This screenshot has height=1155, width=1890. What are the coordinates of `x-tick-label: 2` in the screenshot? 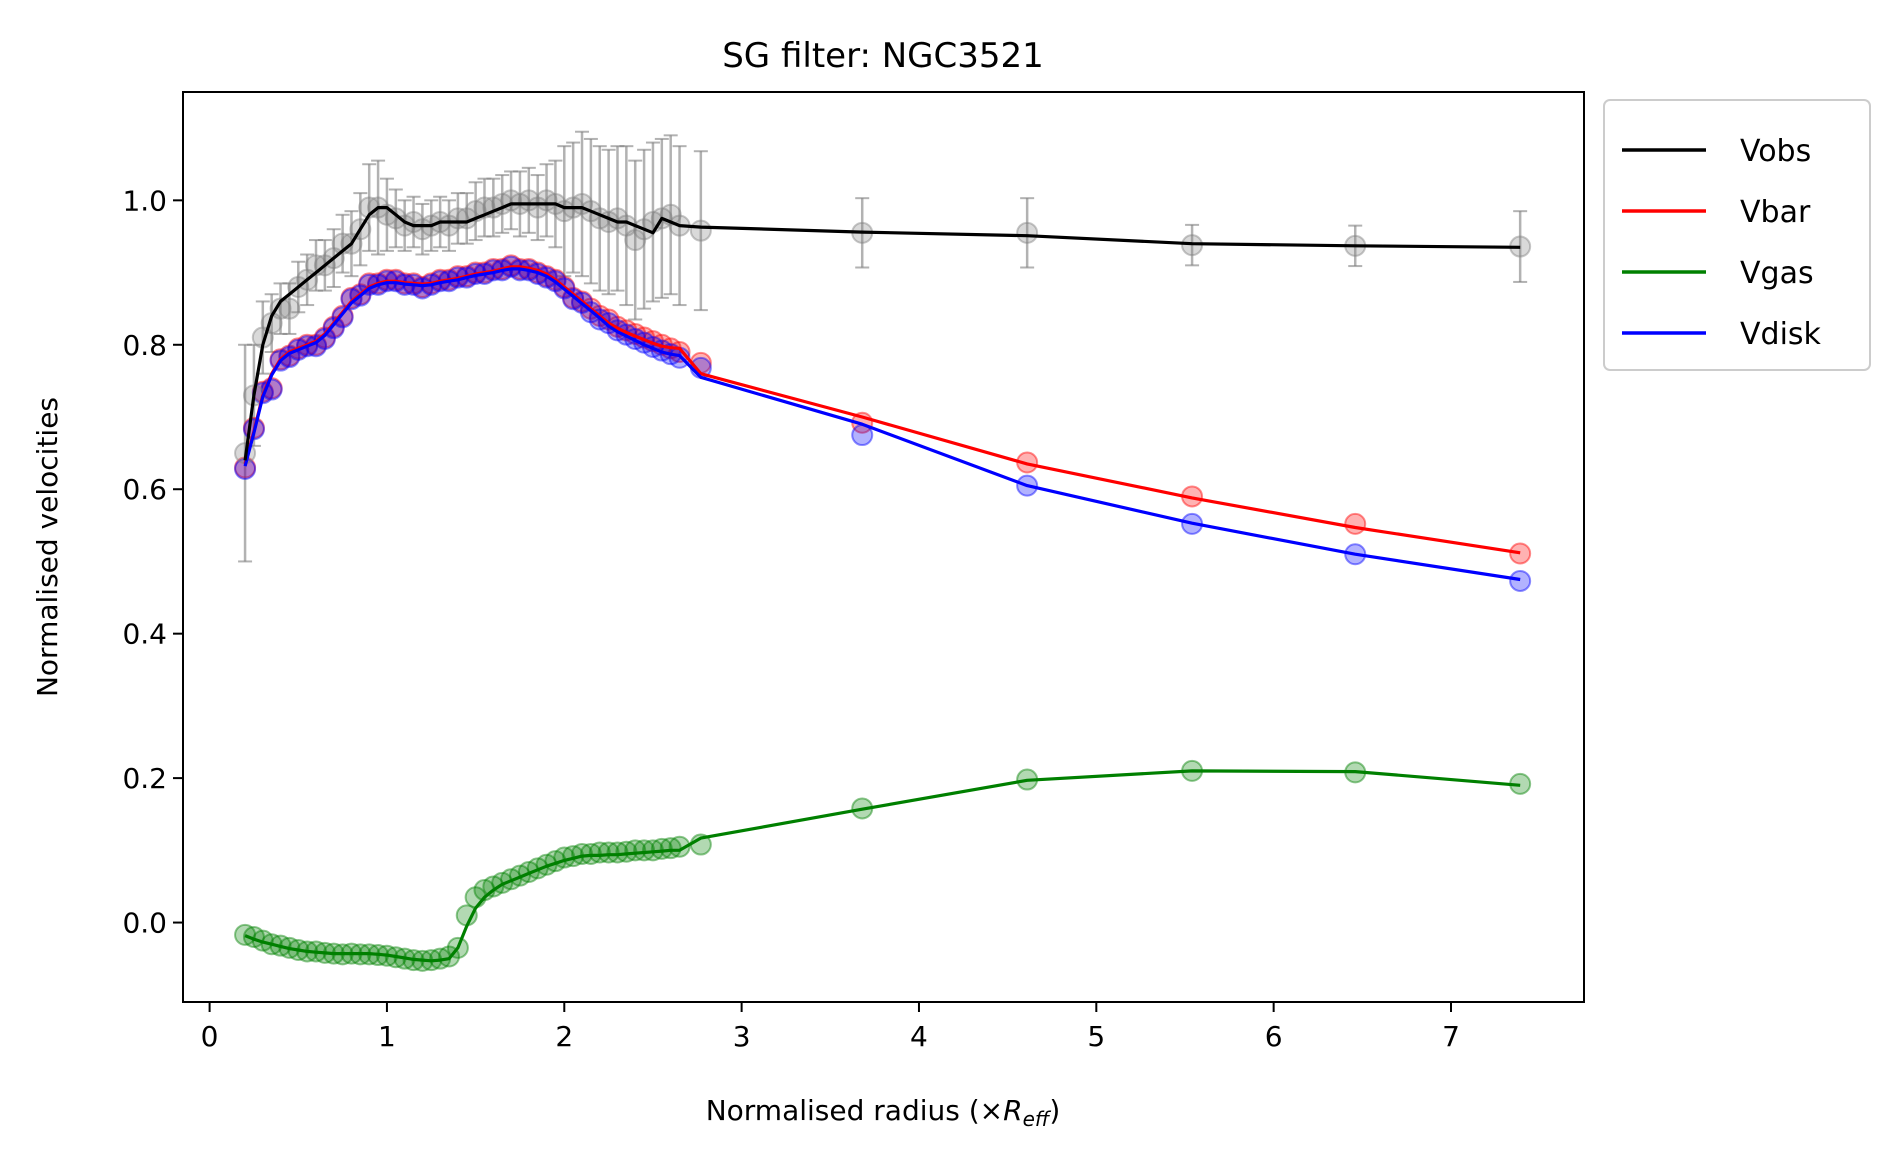 It's located at (564, 1036).